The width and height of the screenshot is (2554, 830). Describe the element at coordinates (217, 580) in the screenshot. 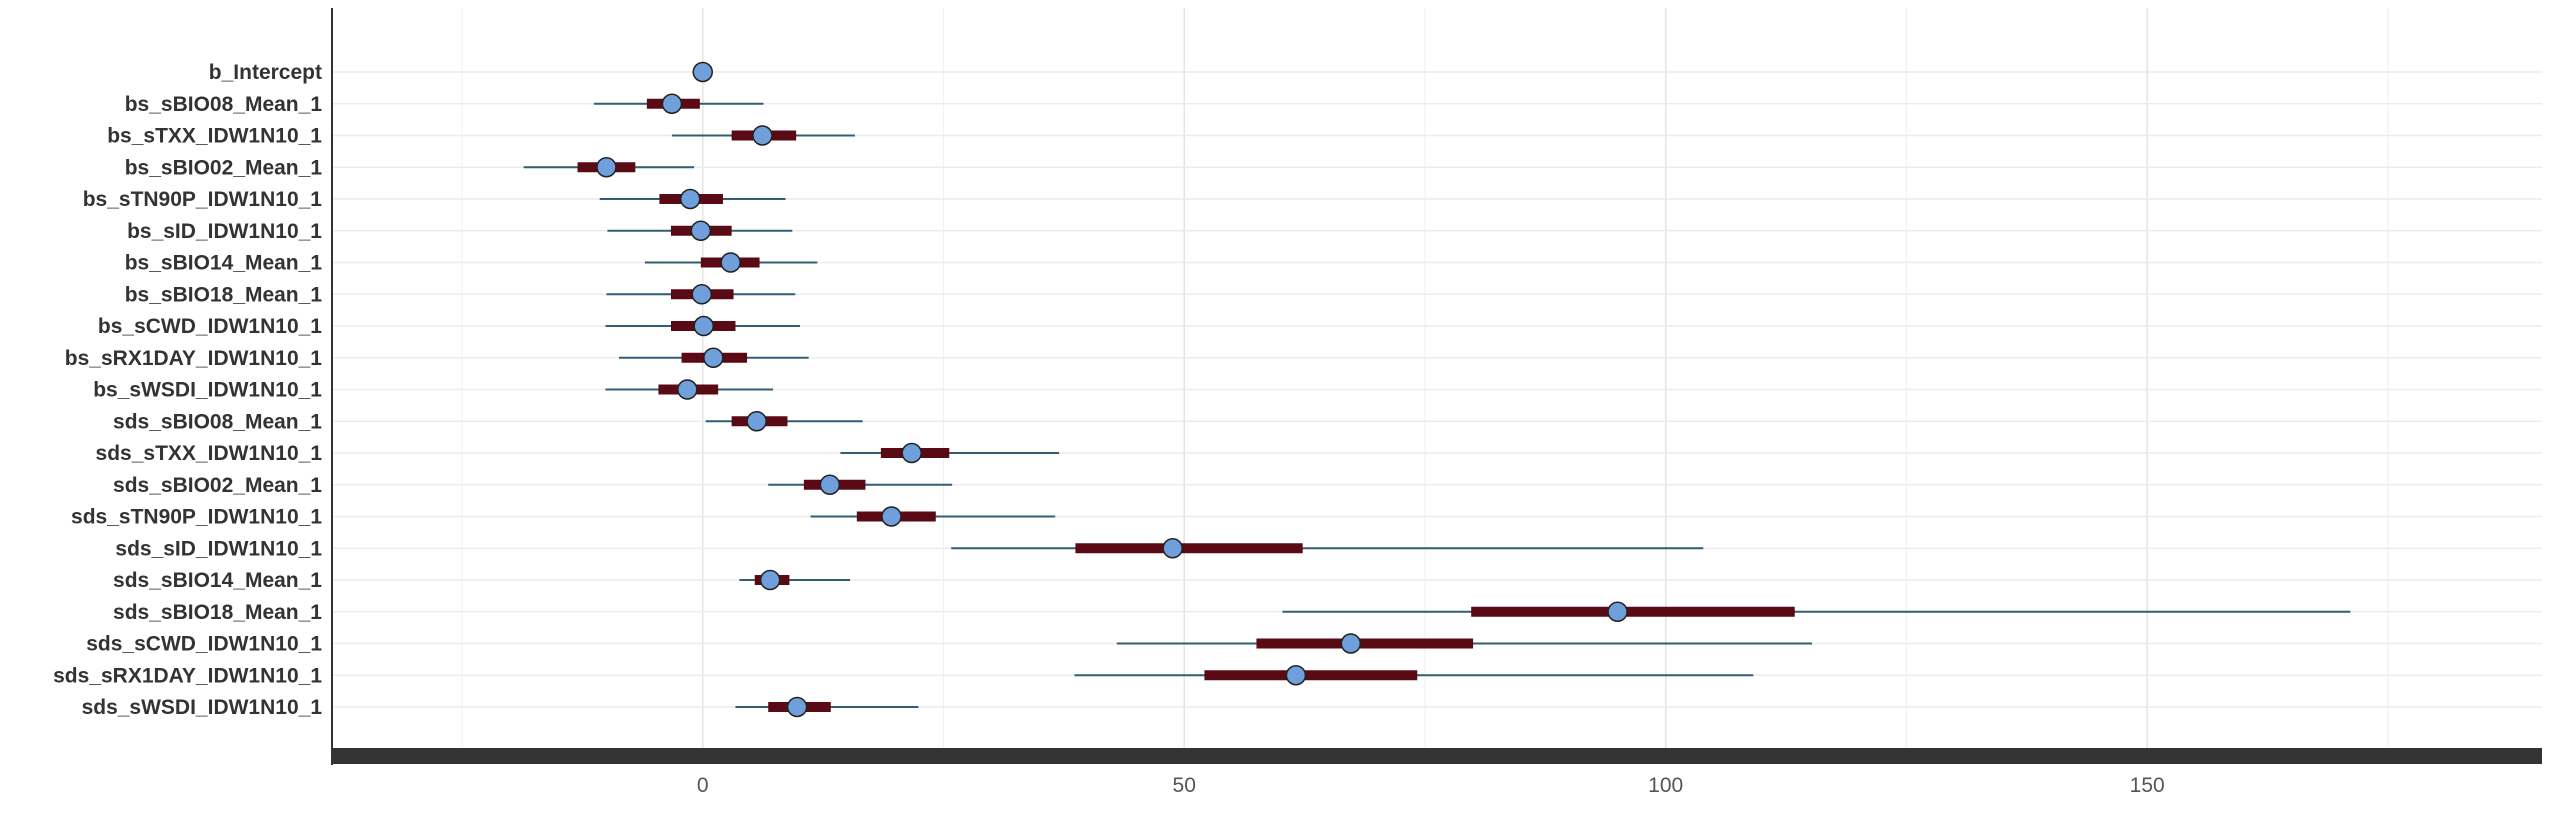

I see `y-tick-label: sds_sBIO14_Mean_1` at that location.